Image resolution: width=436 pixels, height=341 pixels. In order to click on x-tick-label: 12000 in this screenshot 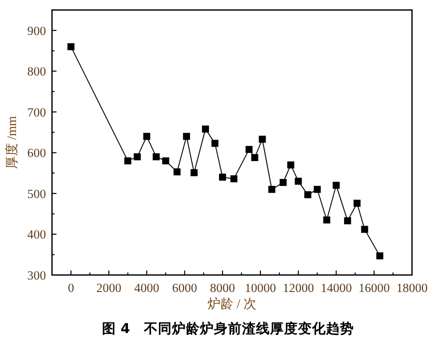, I will do `click(298, 288)`.